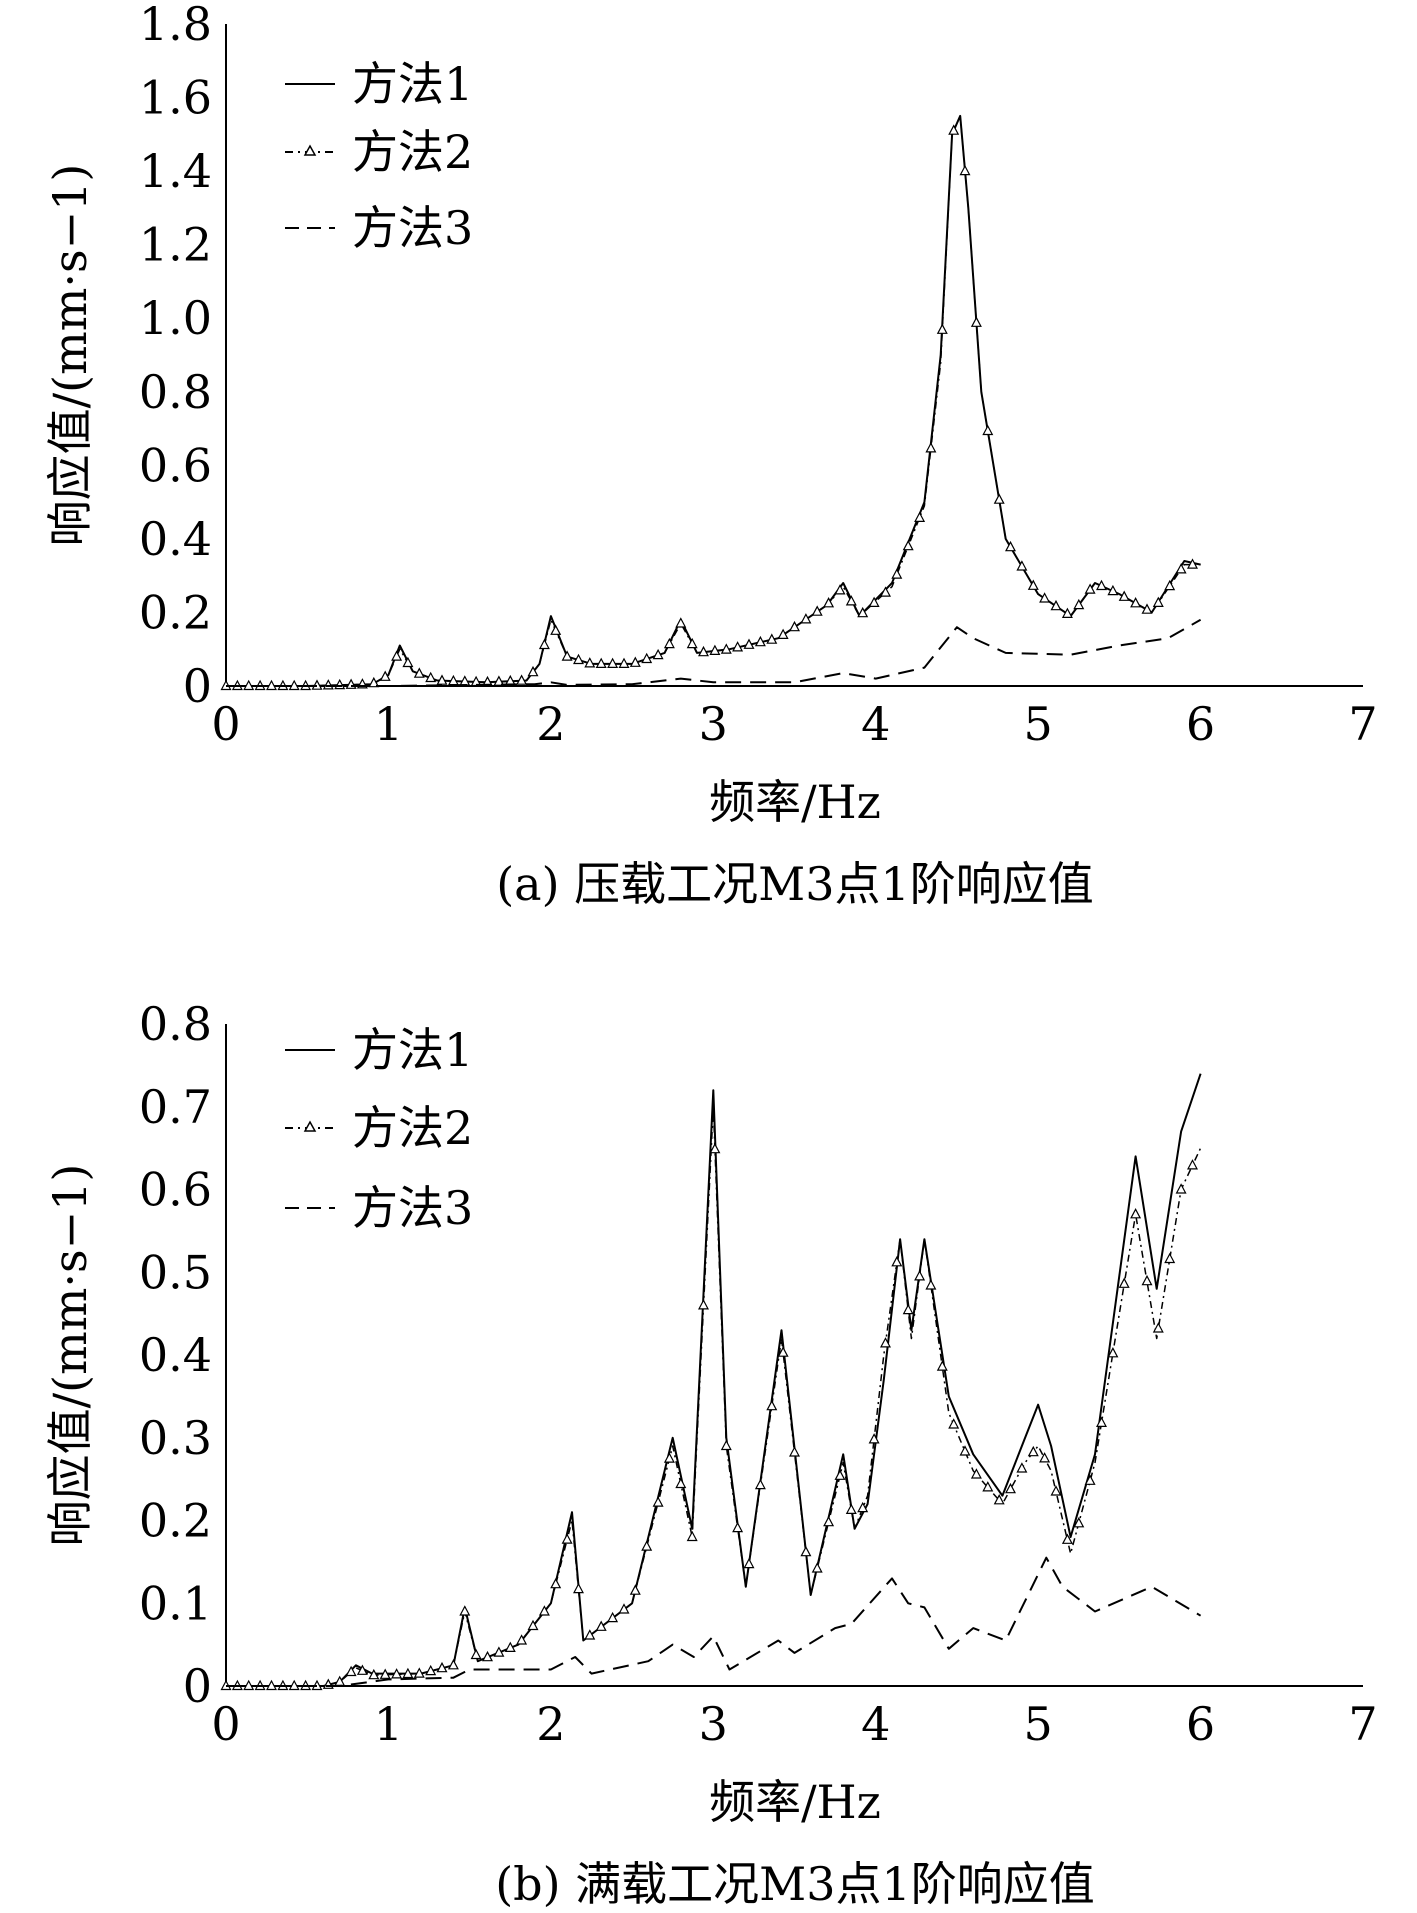  What do you see at coordinates (1038, 1724) in the screenshot?
I see `x-tick-label: 5` at bounding box center [1038, 1724].